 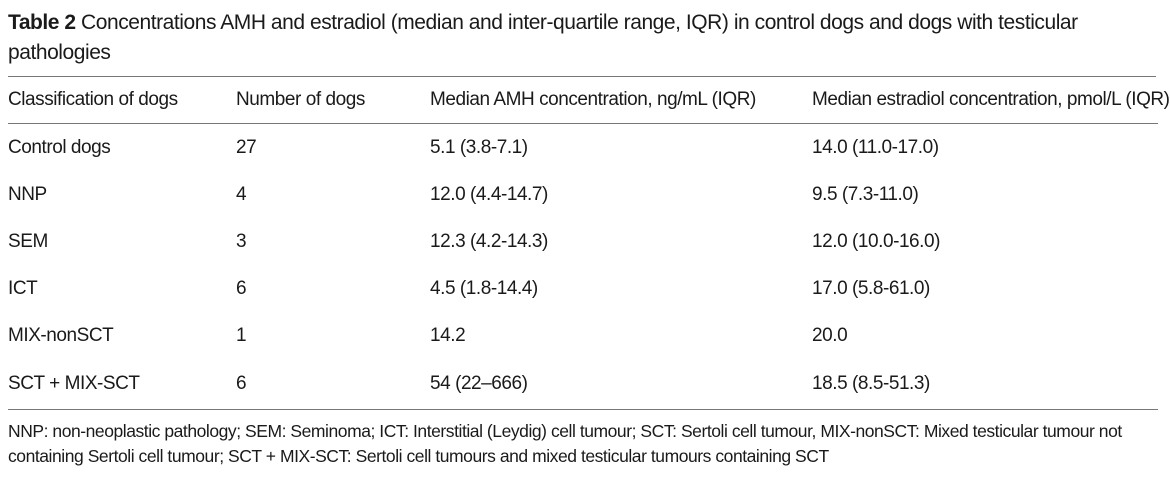 What do you see at coordinates (61, 335) in the screenshot?
I see `cell-classification: MIX-nonSCT` at bounding box center [61, 335].